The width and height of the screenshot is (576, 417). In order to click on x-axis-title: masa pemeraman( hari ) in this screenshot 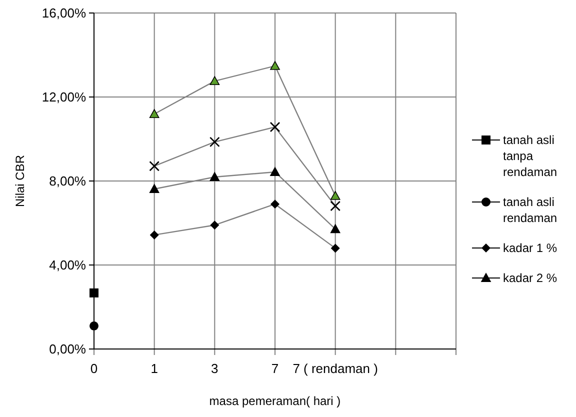, I will do `click(275, 401)`.